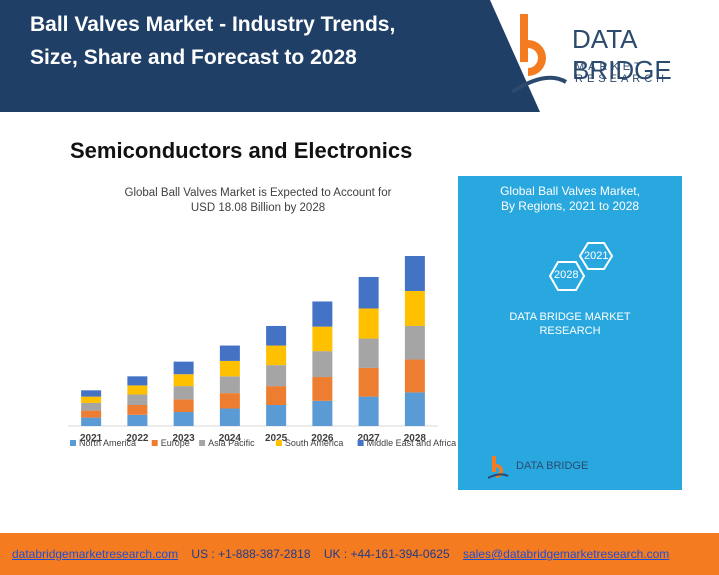  I want to click on x-tick-label: 2028, so click(415, 438).